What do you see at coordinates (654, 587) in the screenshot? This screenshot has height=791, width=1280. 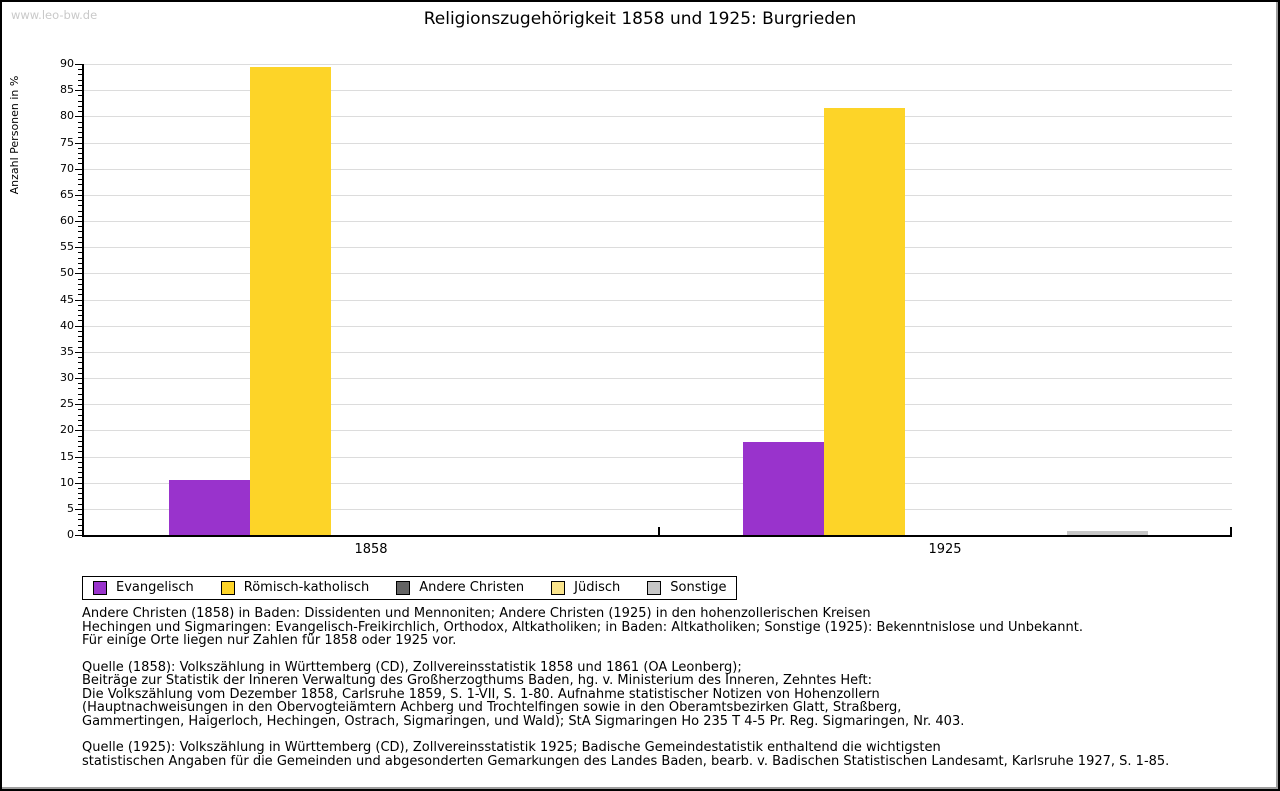 I see `legend-swatch-sonstige` at bounding box center [654, 587].